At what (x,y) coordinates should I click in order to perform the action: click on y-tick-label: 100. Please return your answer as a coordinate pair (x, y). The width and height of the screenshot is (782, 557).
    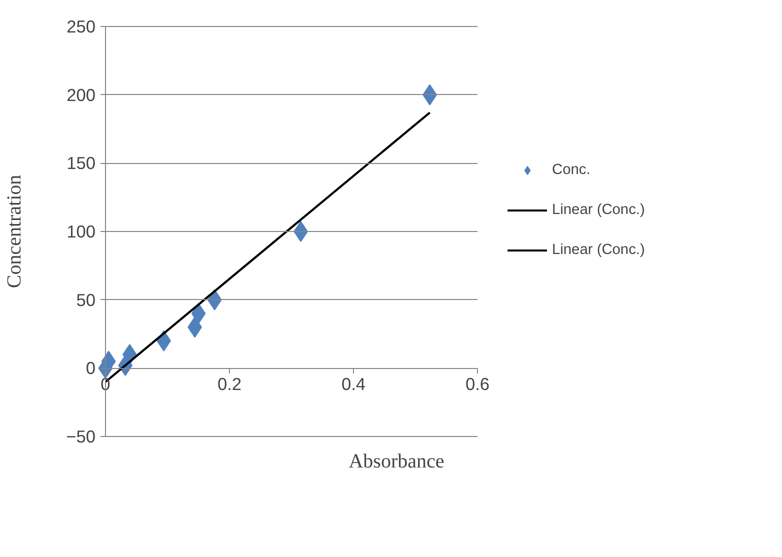
    Looking at the image, I should click on (81, 232).